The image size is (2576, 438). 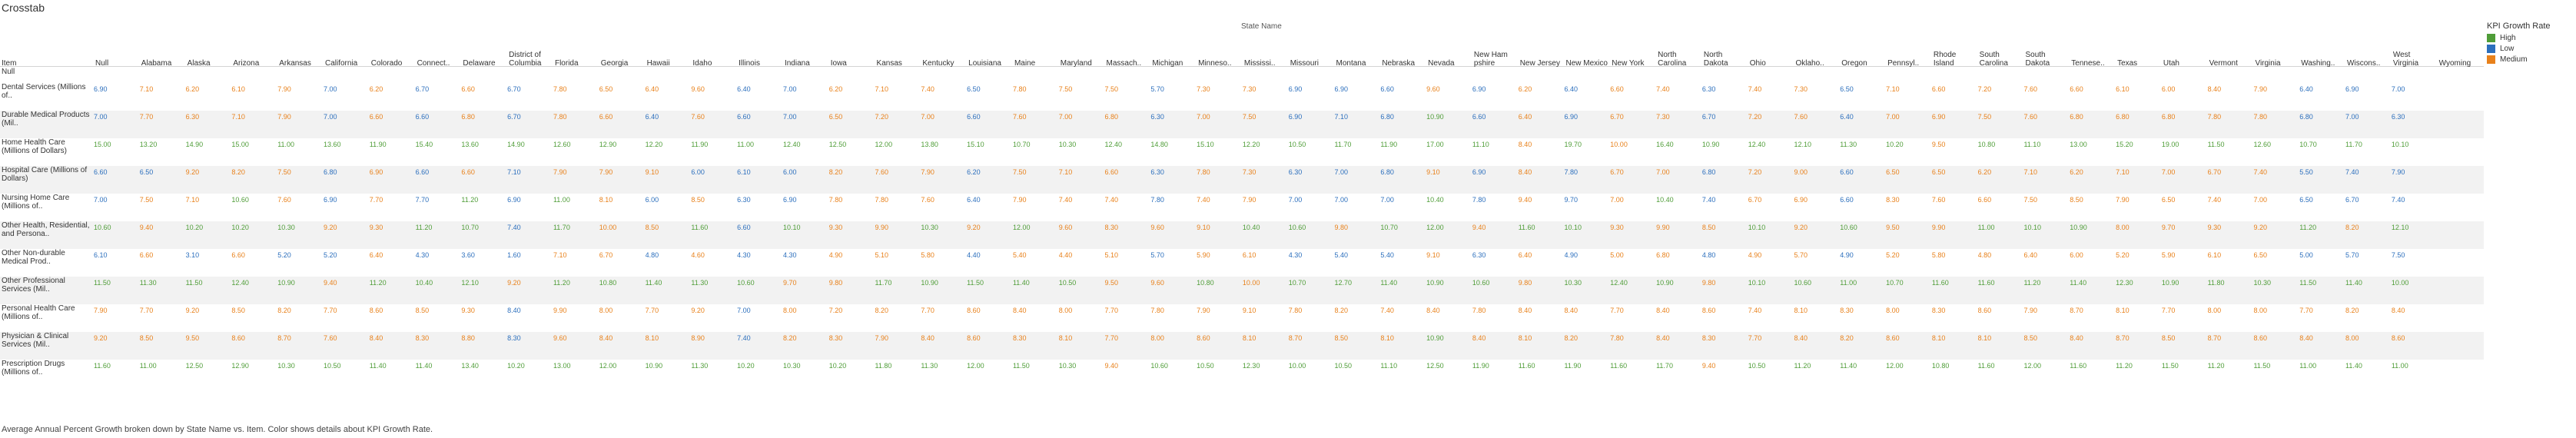 I want to click on column-header-state: Washing.., so click(x=2318, y=63).